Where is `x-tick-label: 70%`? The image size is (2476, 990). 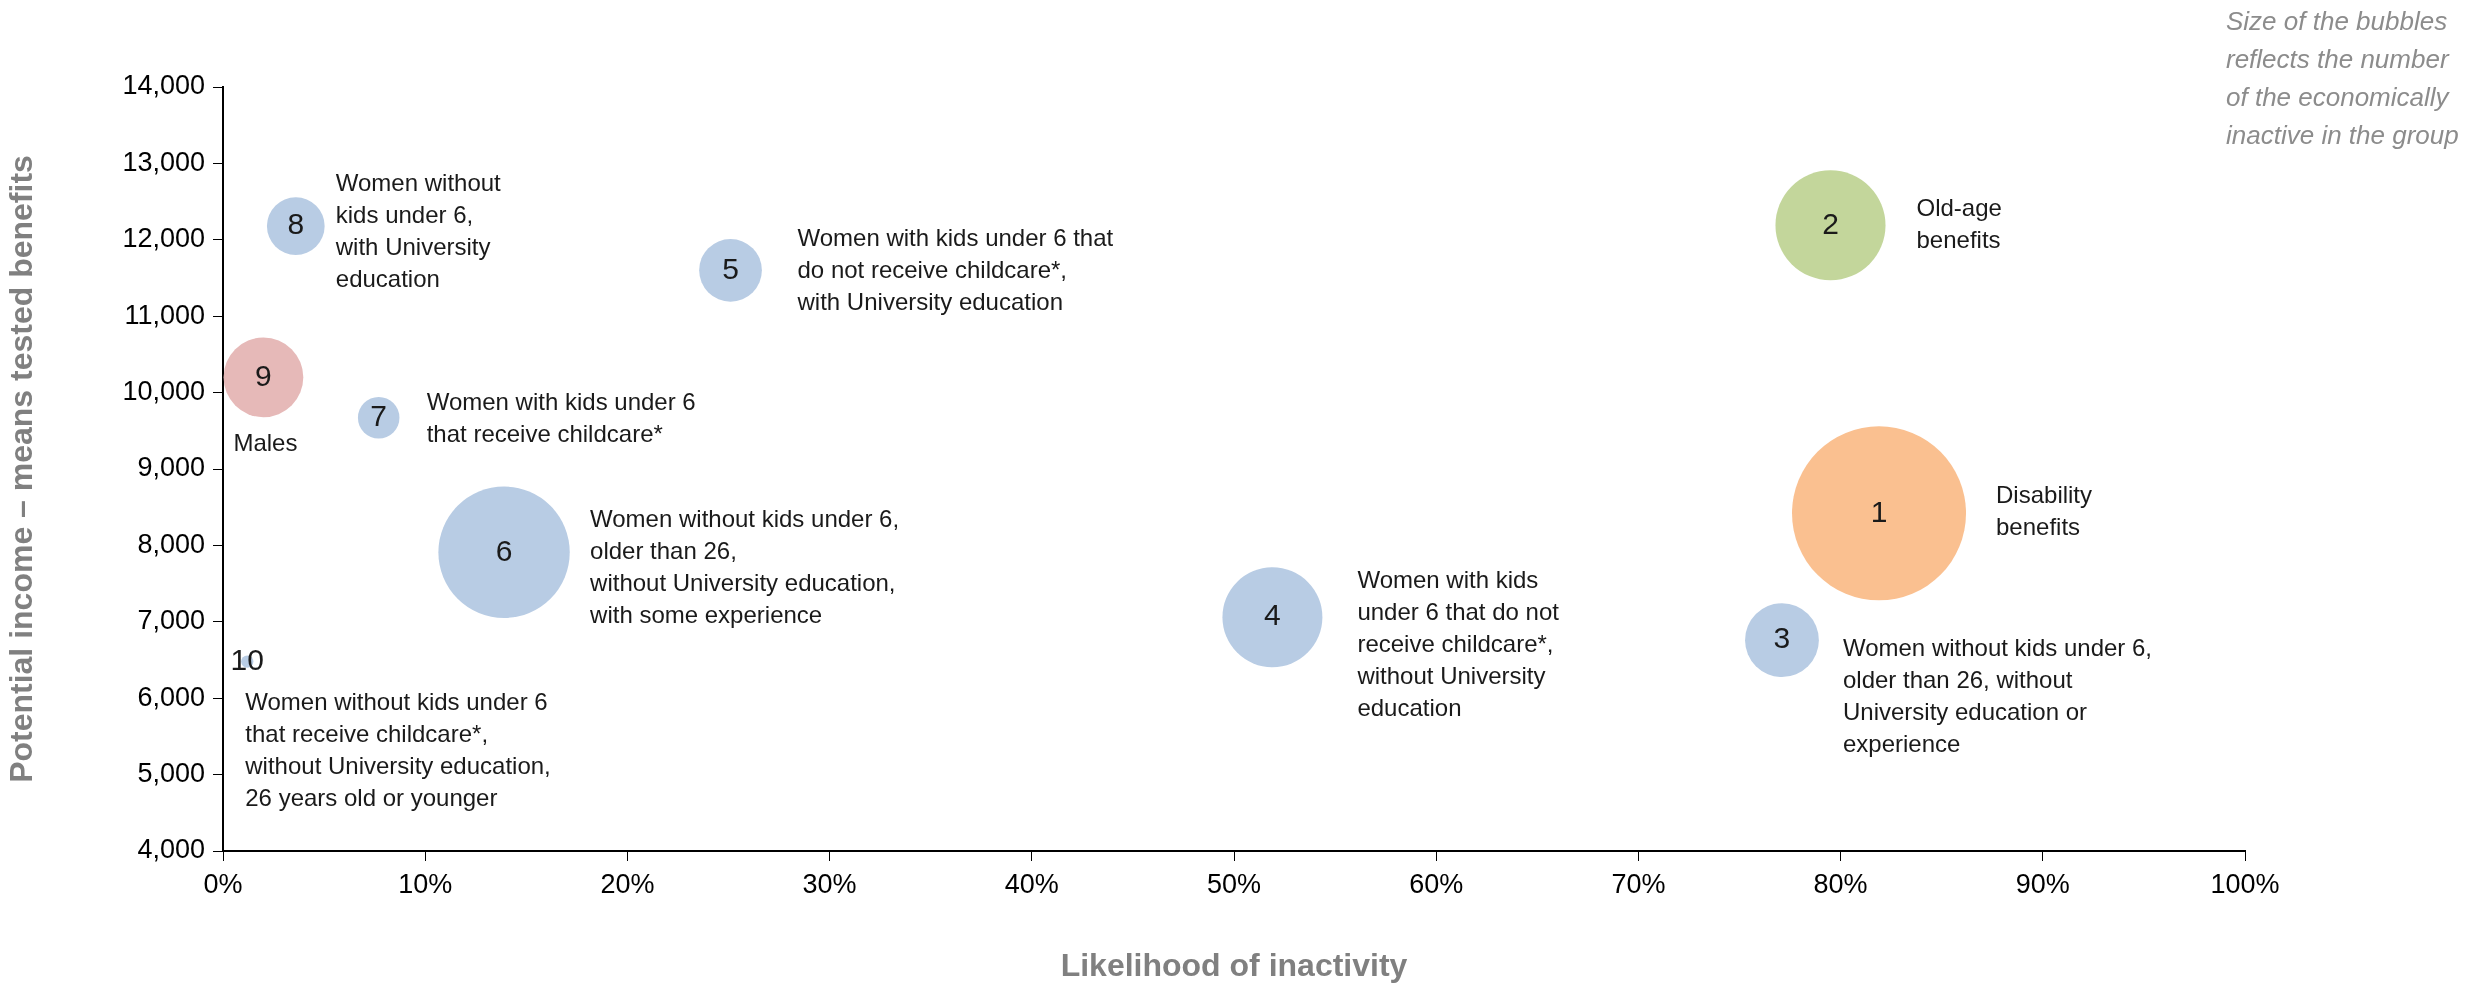
x-tick-label: 70% is located at coordinates (1638, 883).